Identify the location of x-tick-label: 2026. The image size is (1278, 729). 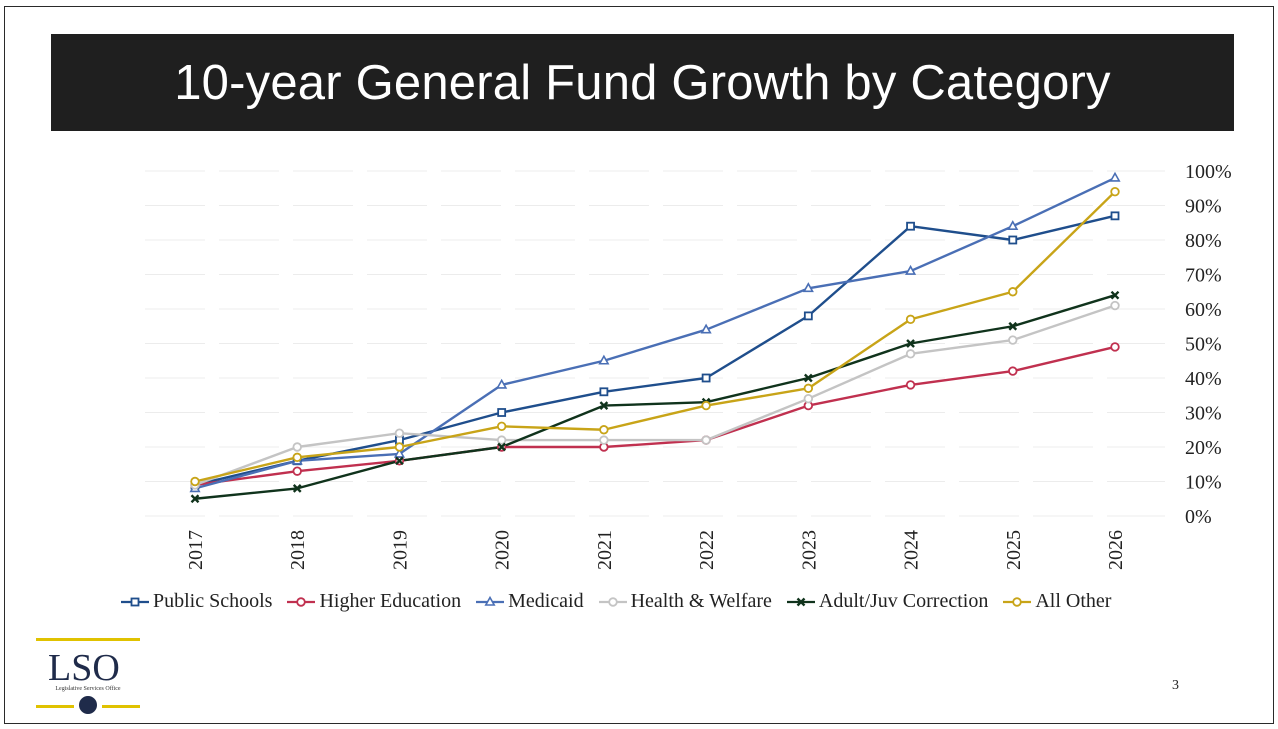
(1116, 550).